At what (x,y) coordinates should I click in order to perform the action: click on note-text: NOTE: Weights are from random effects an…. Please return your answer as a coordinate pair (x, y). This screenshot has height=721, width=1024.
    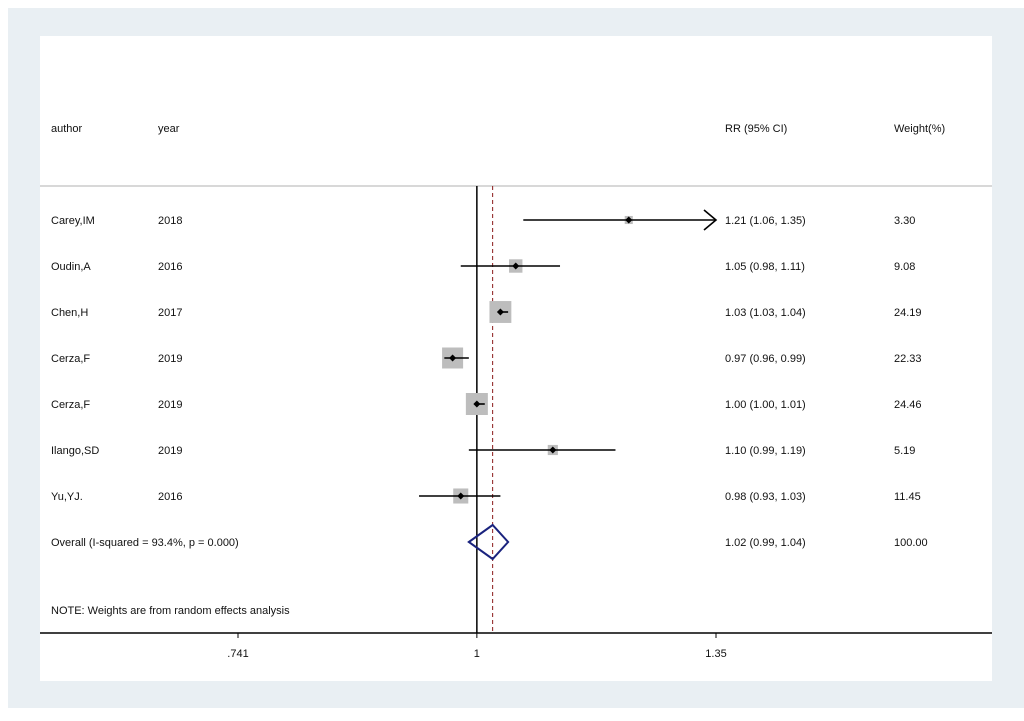
    Looking at the image, I should click on (170, 611).